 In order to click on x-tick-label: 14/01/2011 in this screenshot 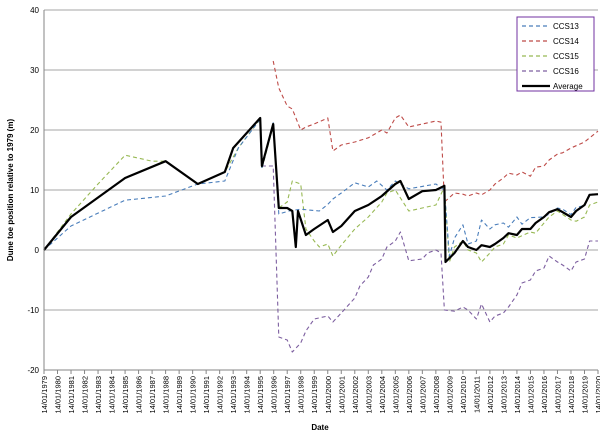, I will do `click(476, 394)`.